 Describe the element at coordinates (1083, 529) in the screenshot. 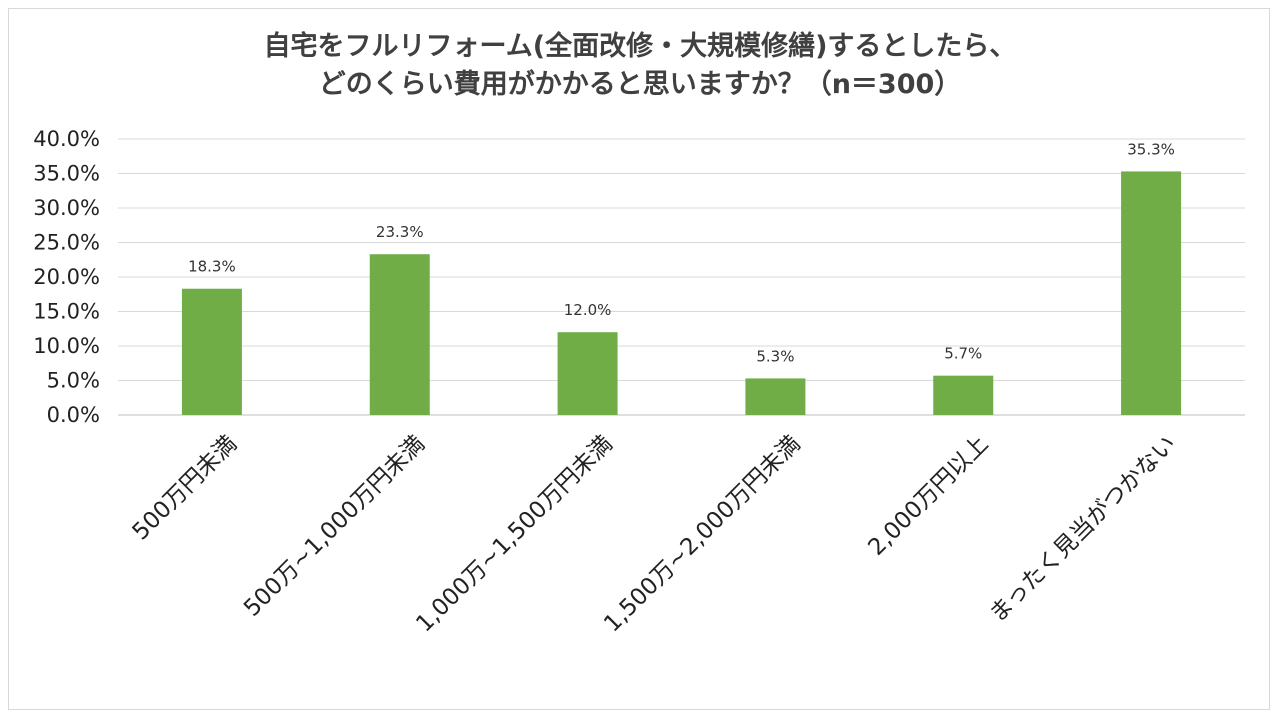

I see `x-tick-label: まったく見当がつかない` at that location.